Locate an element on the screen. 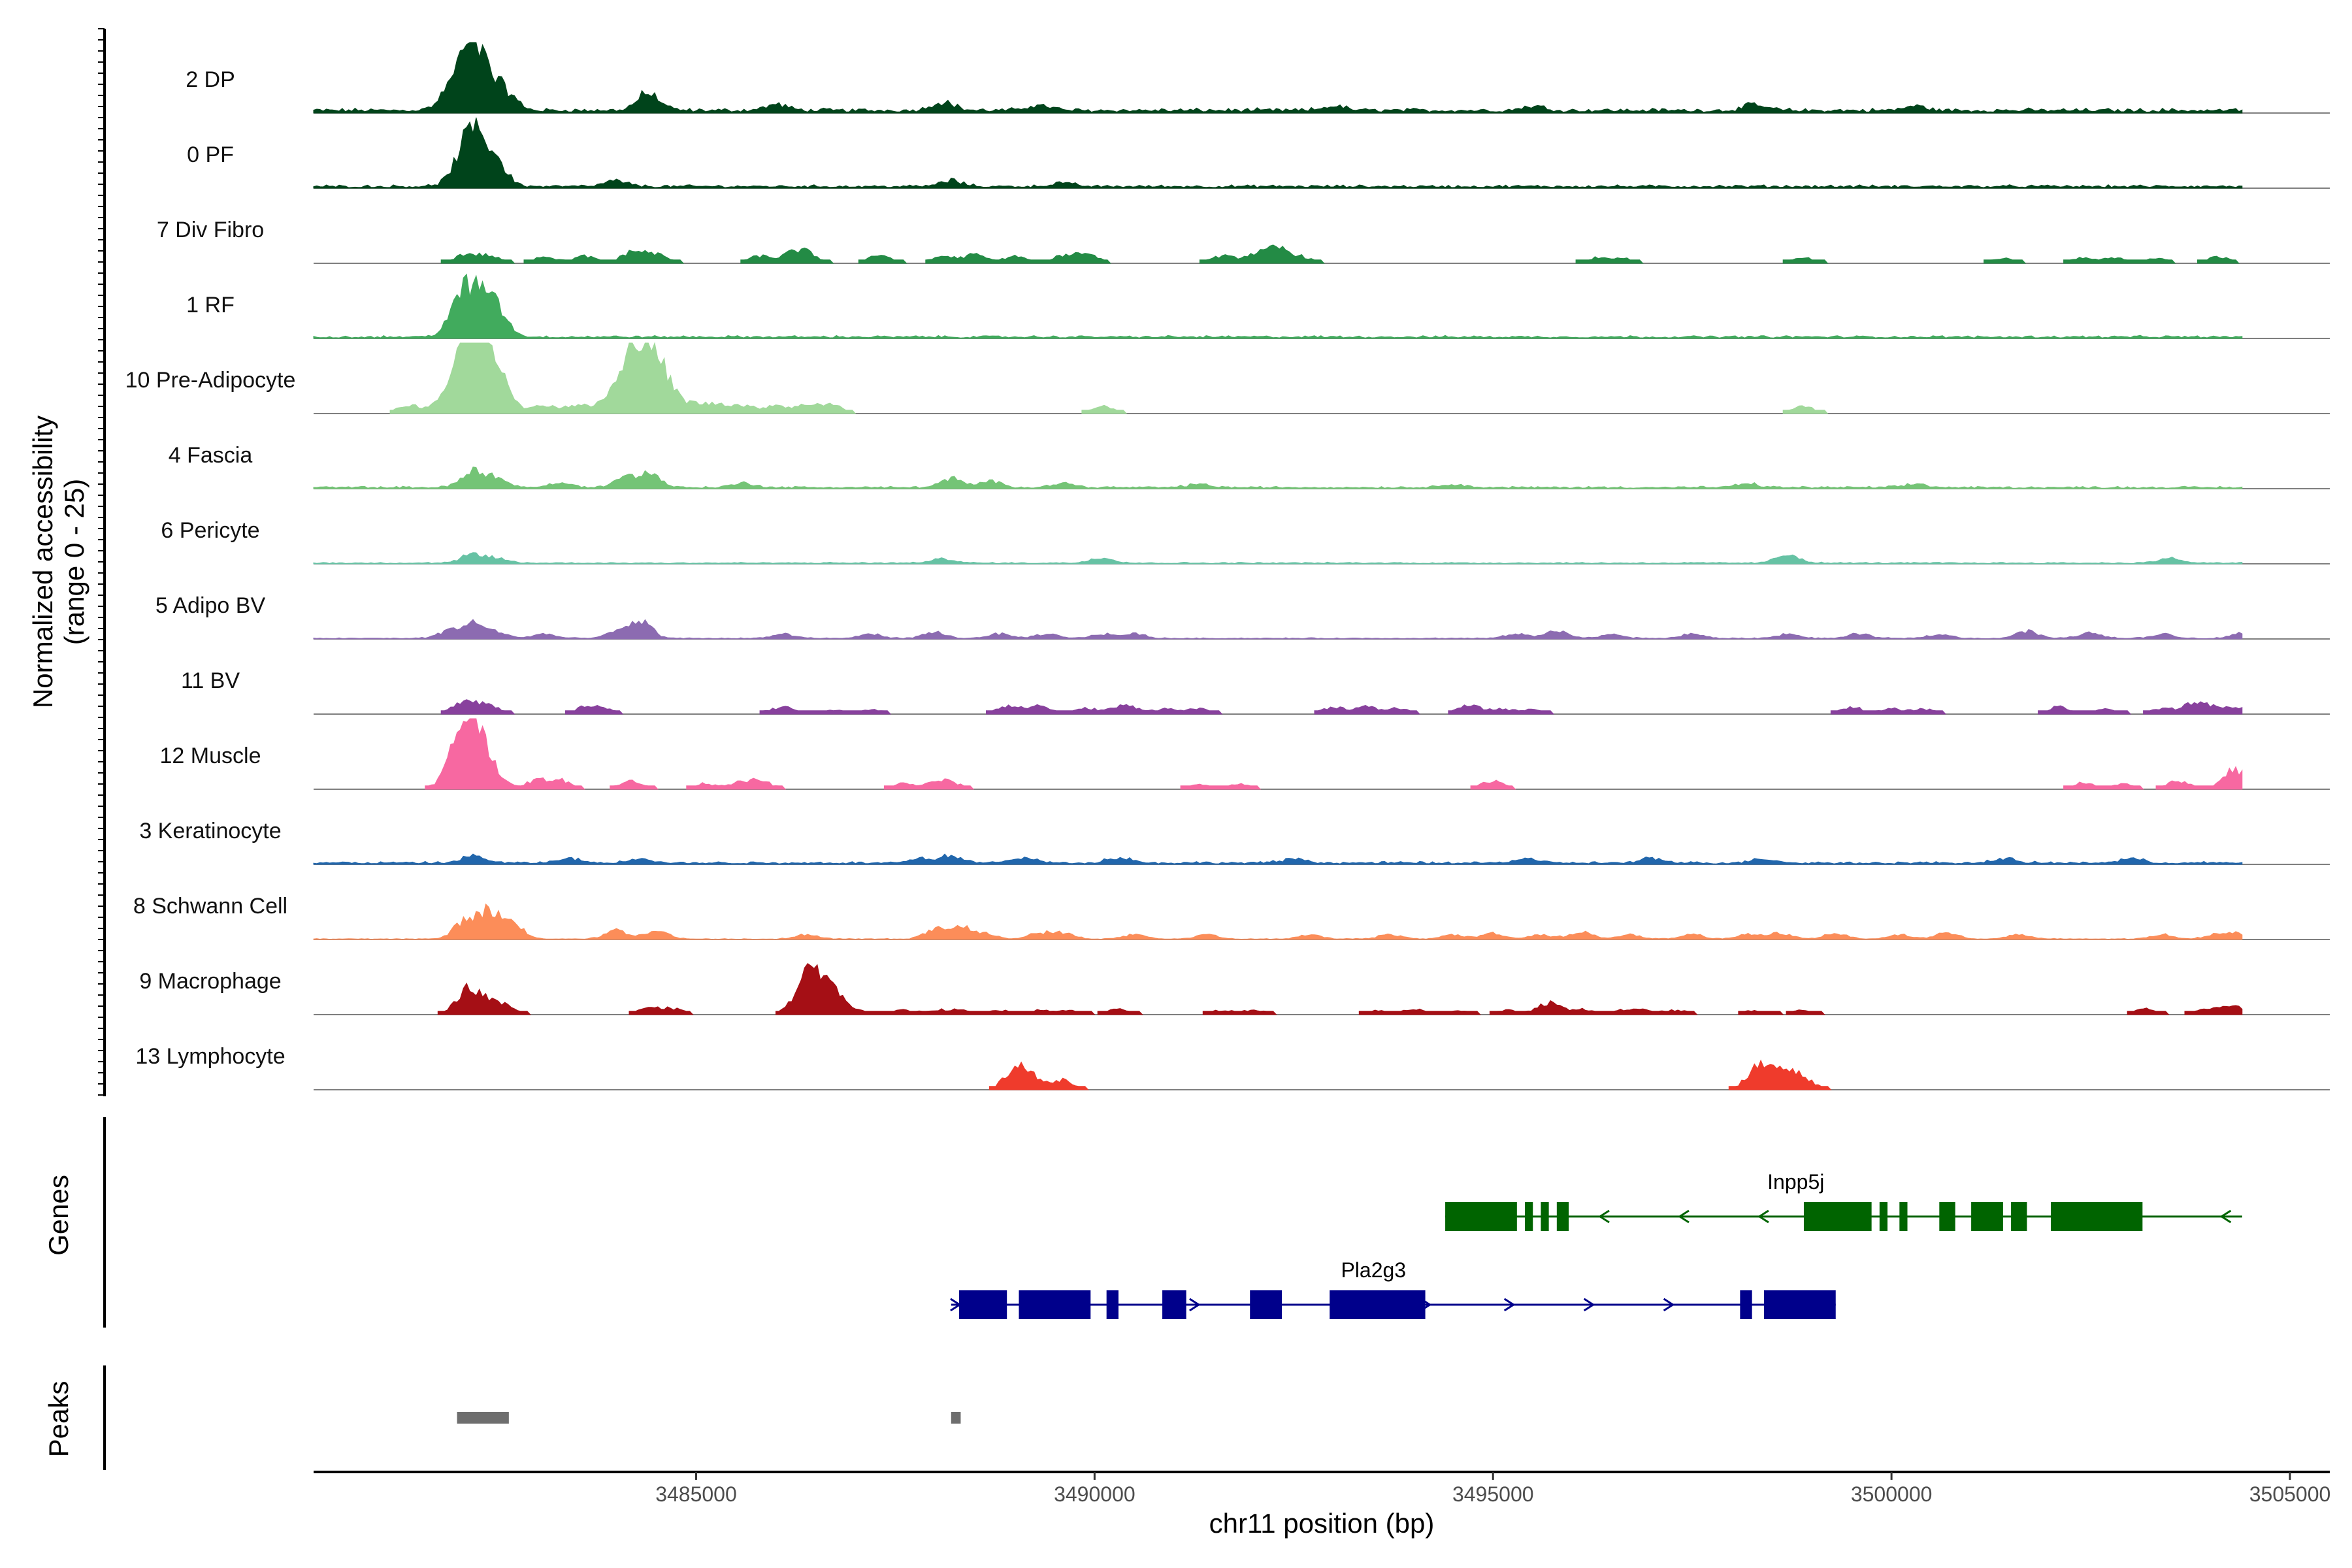 This screenshot has height=1568, width=2352. gene-pla2g3: Pla2g3 is located at coordinates (1393, 1288).